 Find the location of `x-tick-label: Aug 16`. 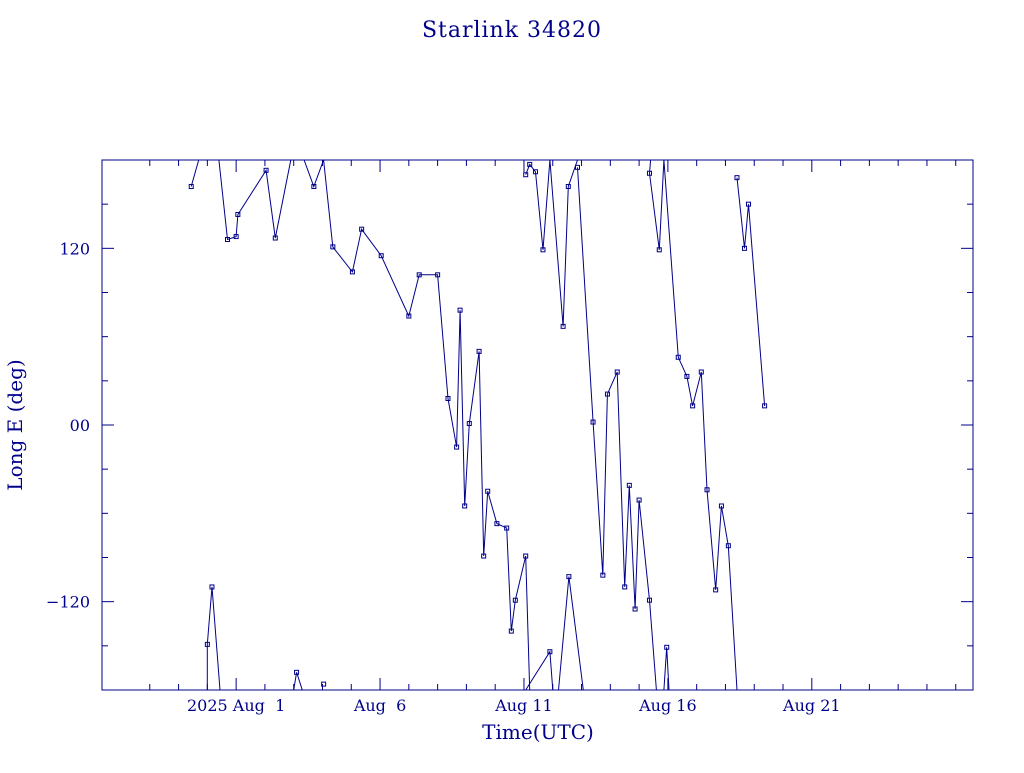

x-tick-label: Aug 16 is located at coordinates (667, 705).